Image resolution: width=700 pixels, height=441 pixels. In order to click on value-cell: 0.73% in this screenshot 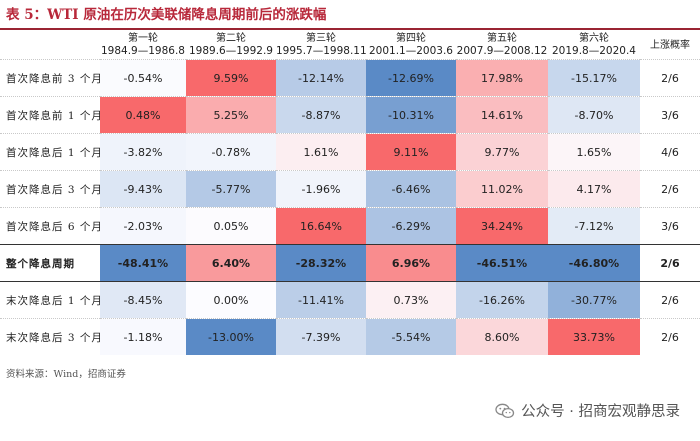, I will do `click(411, 300)`.